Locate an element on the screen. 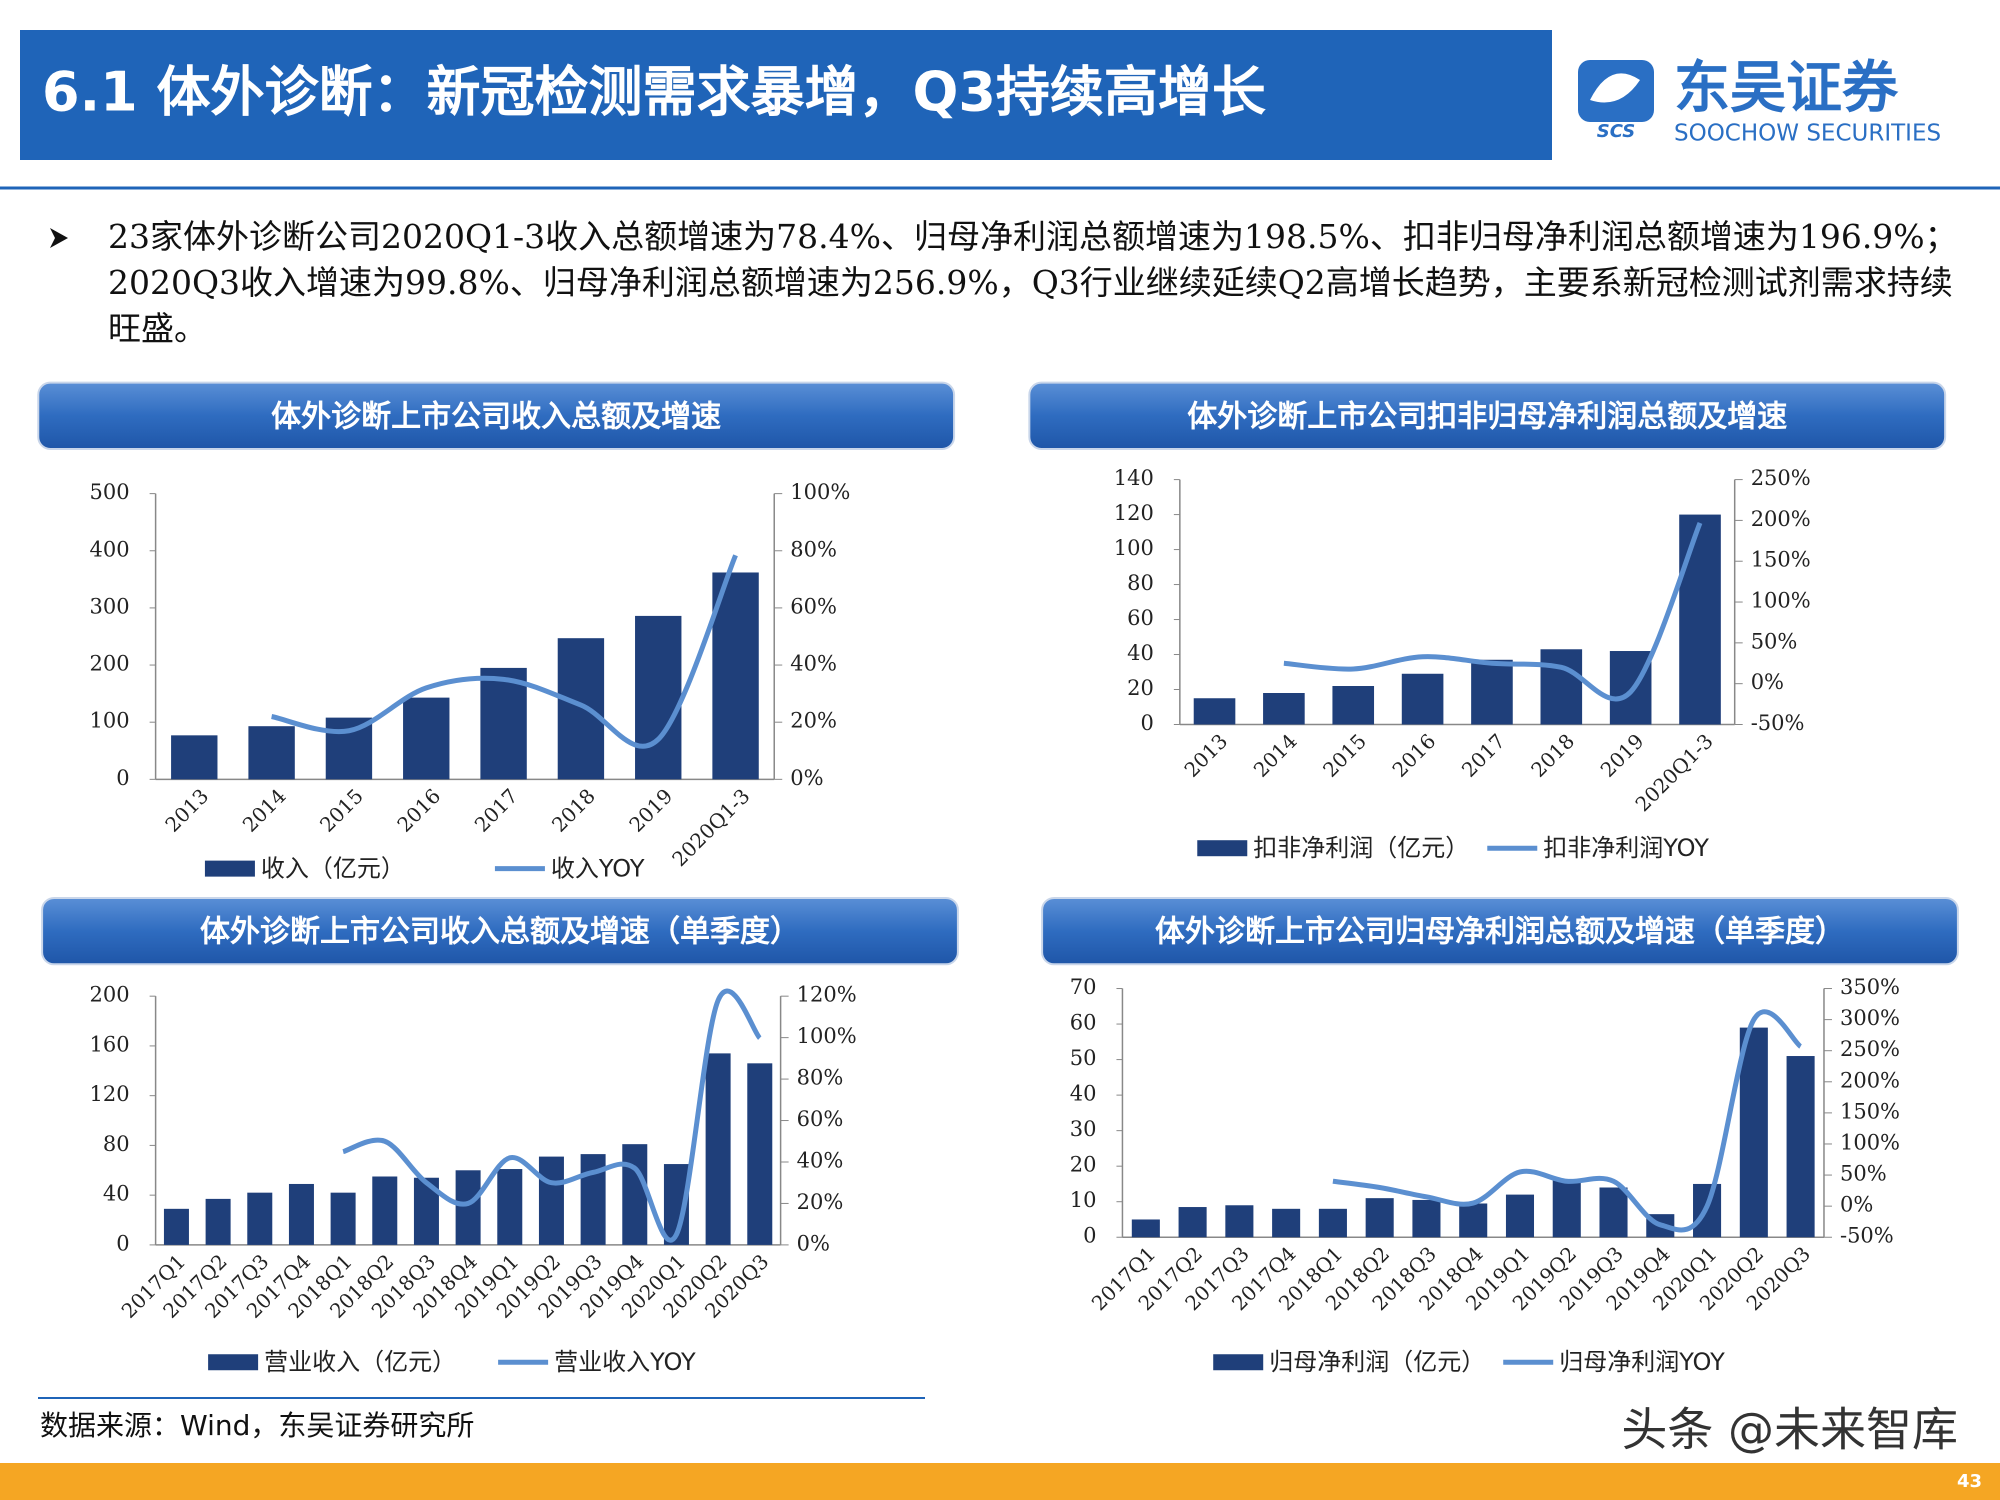  legend-label: 营业收入YOY is located at coordinates (625, 1362).